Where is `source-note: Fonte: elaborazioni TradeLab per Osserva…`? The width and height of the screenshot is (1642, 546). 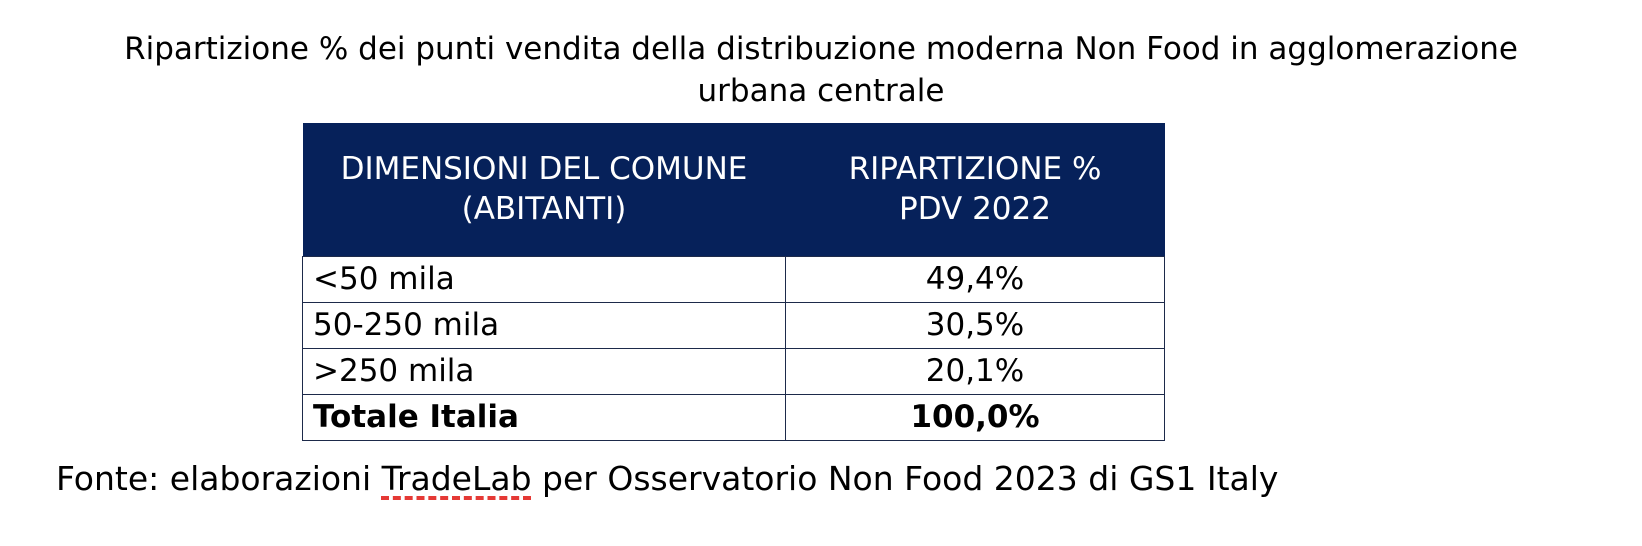
source-note: Fonte: elaborazioni TradeLab per Osserva… is located at coordinates (667, 479).